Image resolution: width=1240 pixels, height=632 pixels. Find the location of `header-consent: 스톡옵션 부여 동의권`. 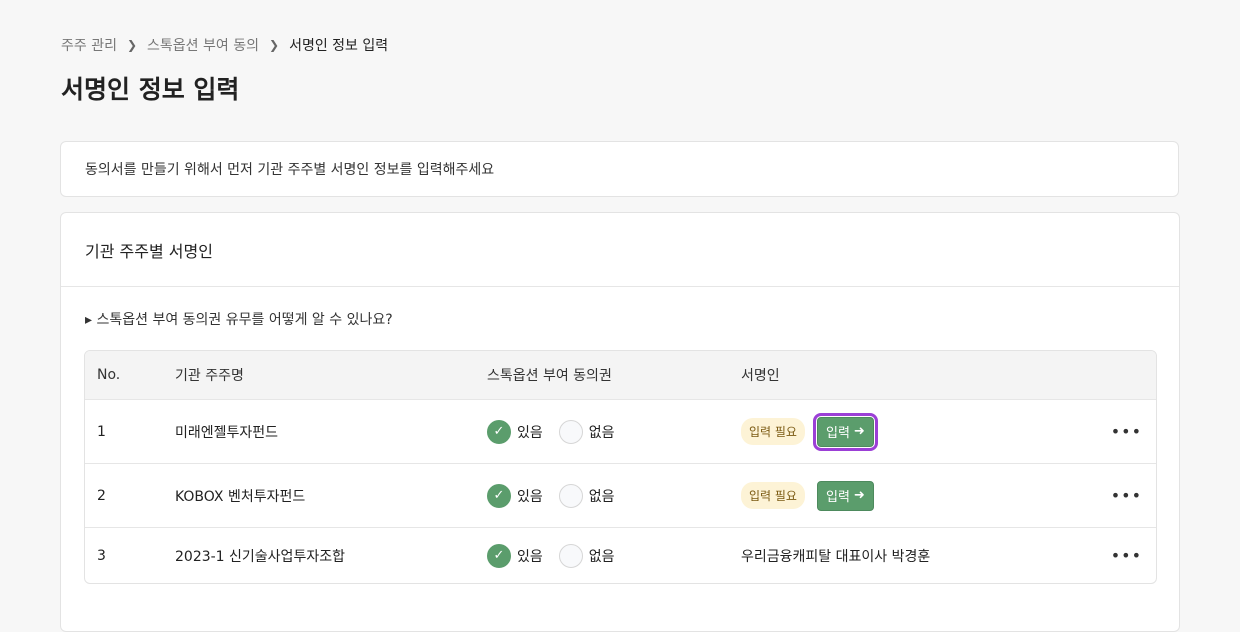

header-consent: 스톡옵션 부여 동의권 is located at coordinates (549, 376).